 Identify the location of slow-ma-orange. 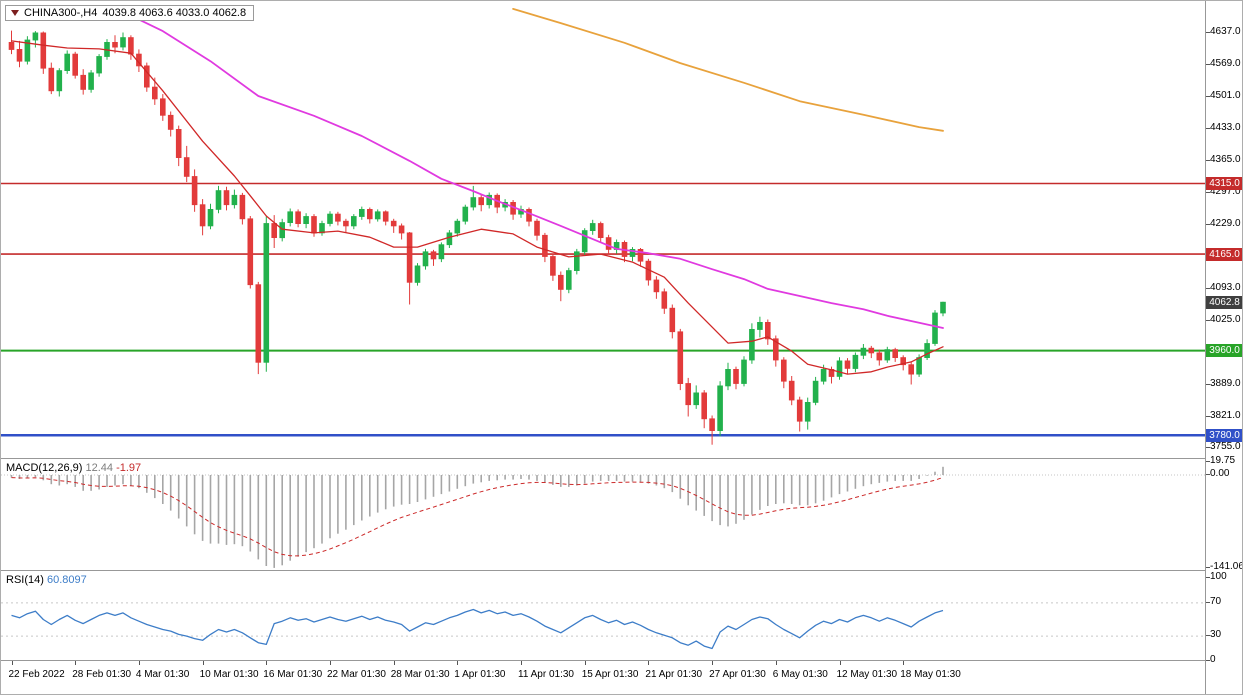
(728, 70).